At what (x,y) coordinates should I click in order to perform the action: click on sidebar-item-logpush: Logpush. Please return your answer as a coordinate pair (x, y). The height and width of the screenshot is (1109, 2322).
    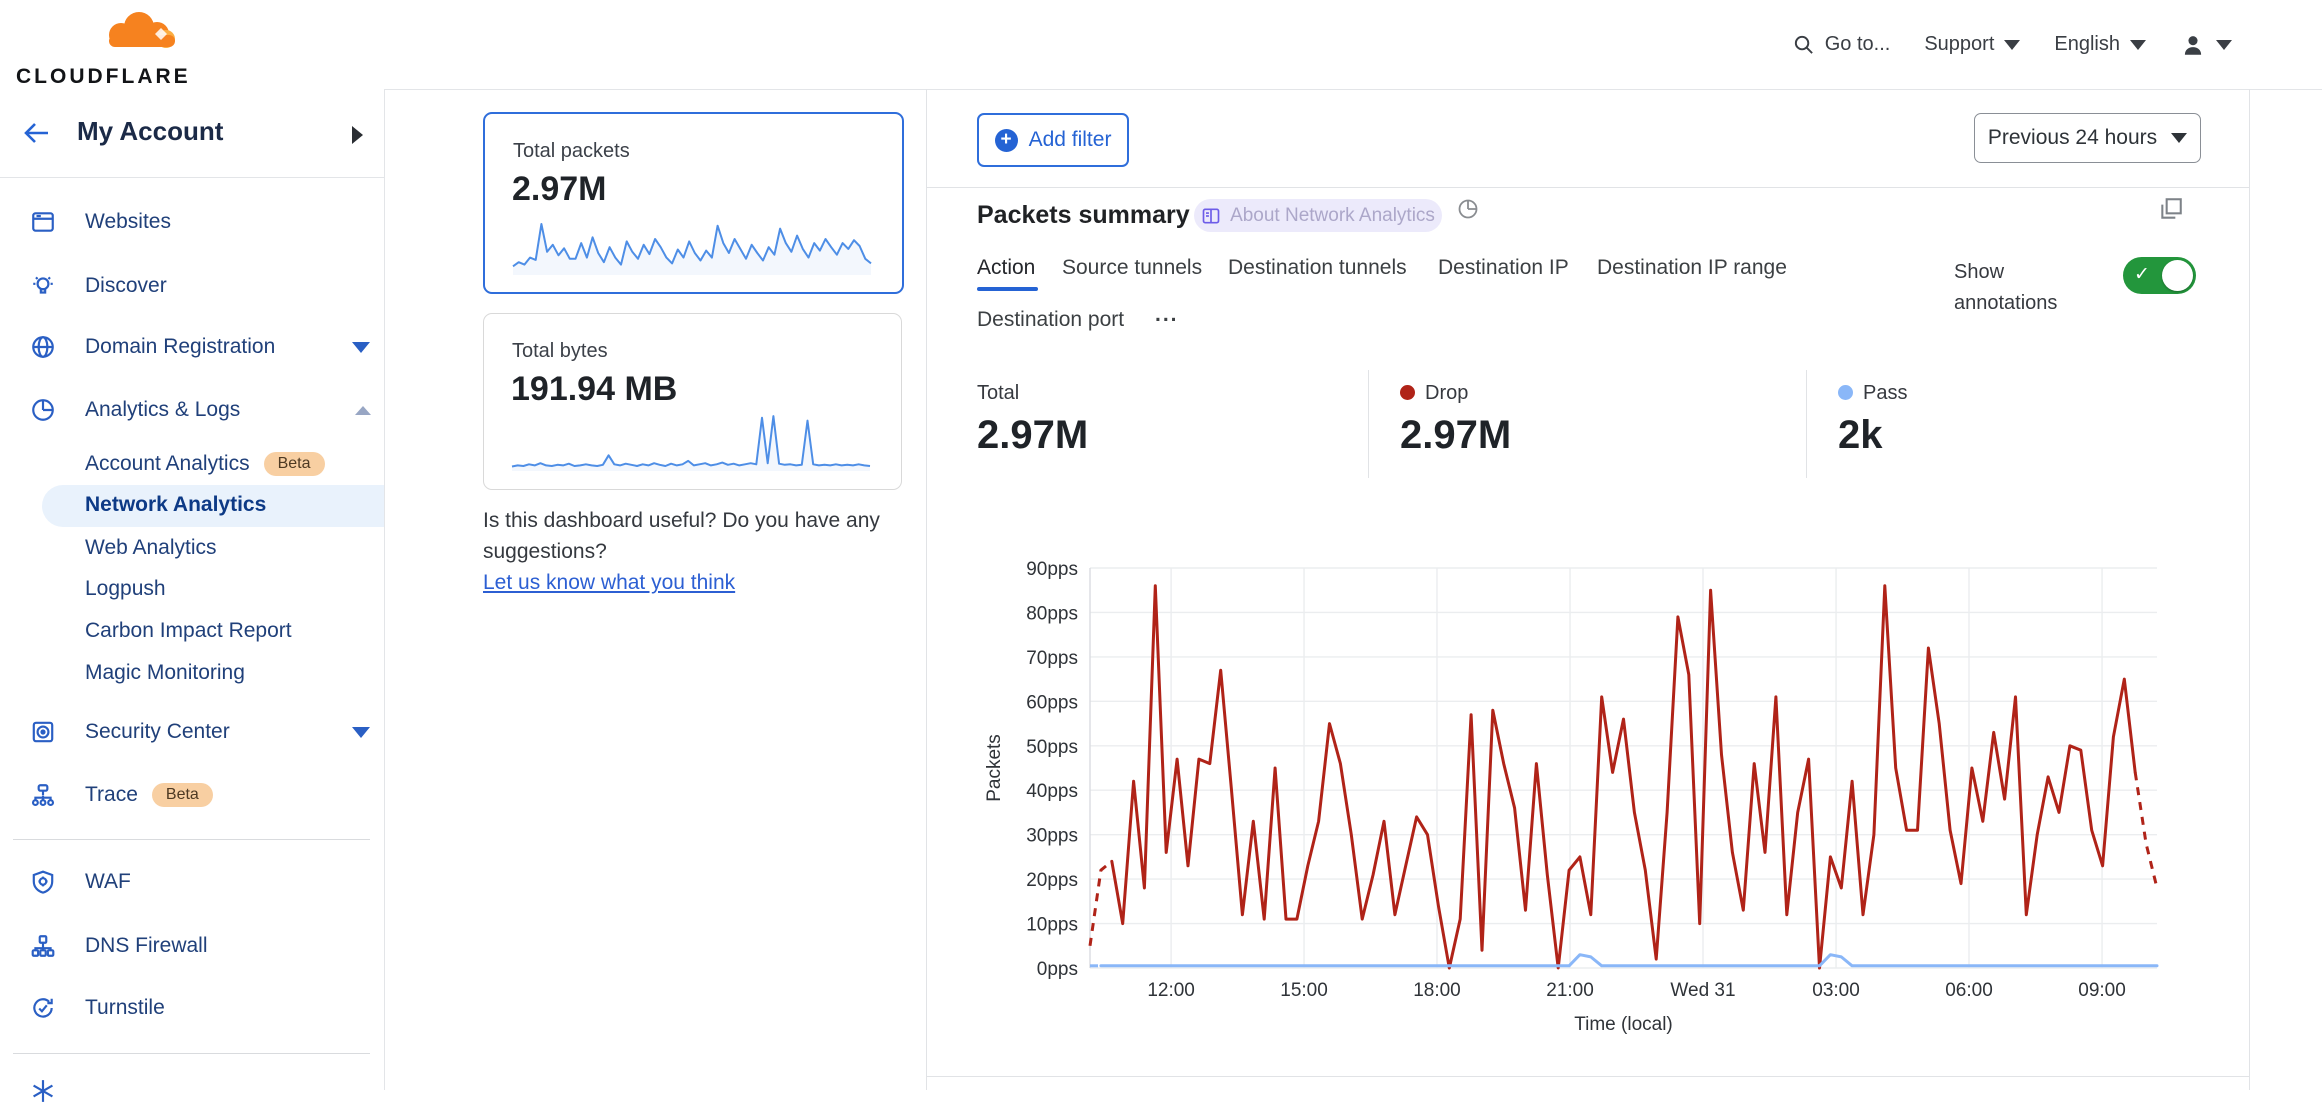
    Looking at the image, I should click on (192, 589).